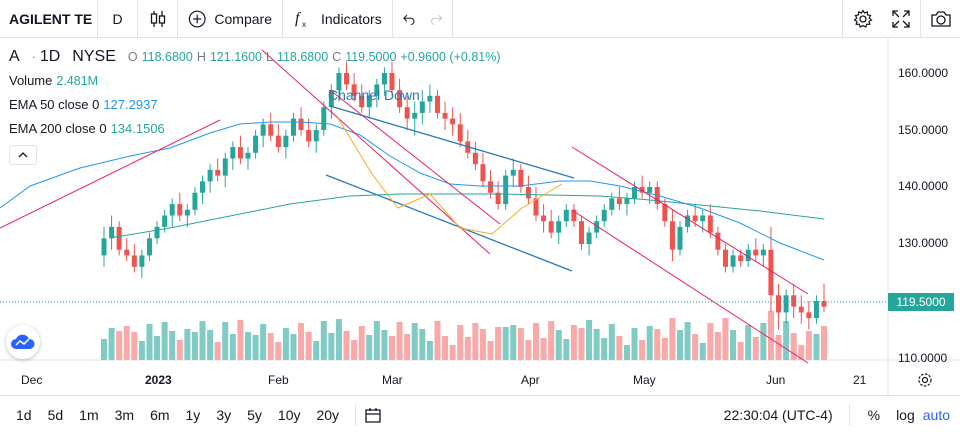 The width and height of the screenshot is (960, 433). What do you see at coordinates (905, 415) in the screenshot?
I see `log-toggle: log` at bounding box center [905, 415].